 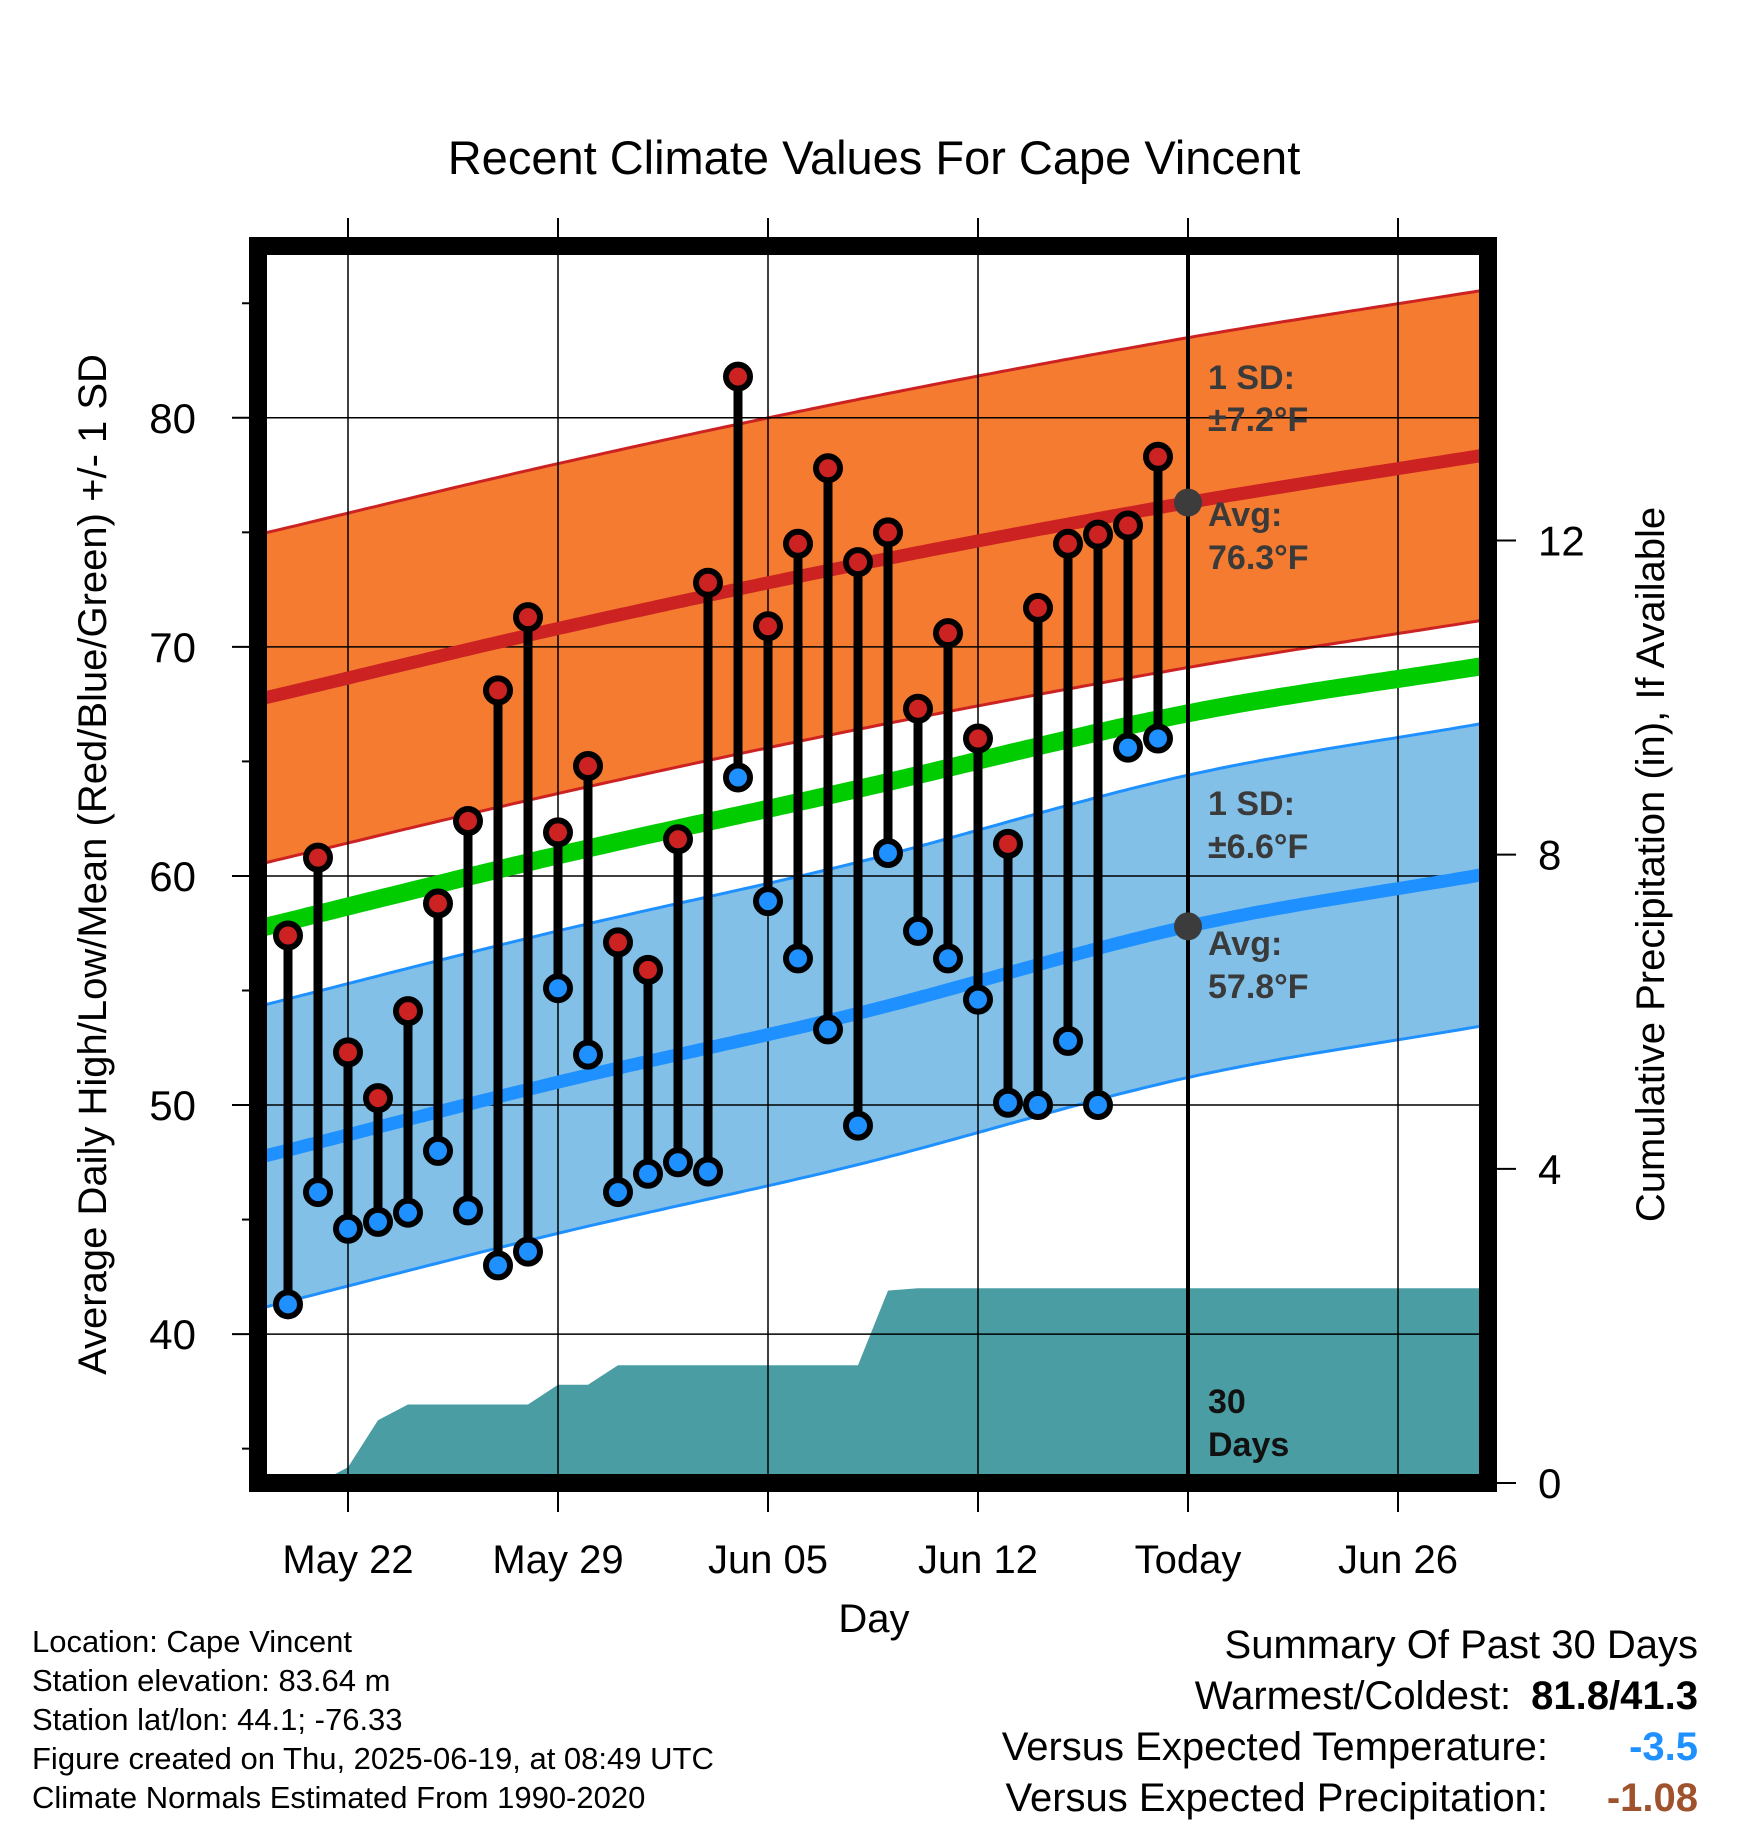 I want to click on summary-temp: Versus Expected Temperature: -3.5, so click(x=1350, y=1747).